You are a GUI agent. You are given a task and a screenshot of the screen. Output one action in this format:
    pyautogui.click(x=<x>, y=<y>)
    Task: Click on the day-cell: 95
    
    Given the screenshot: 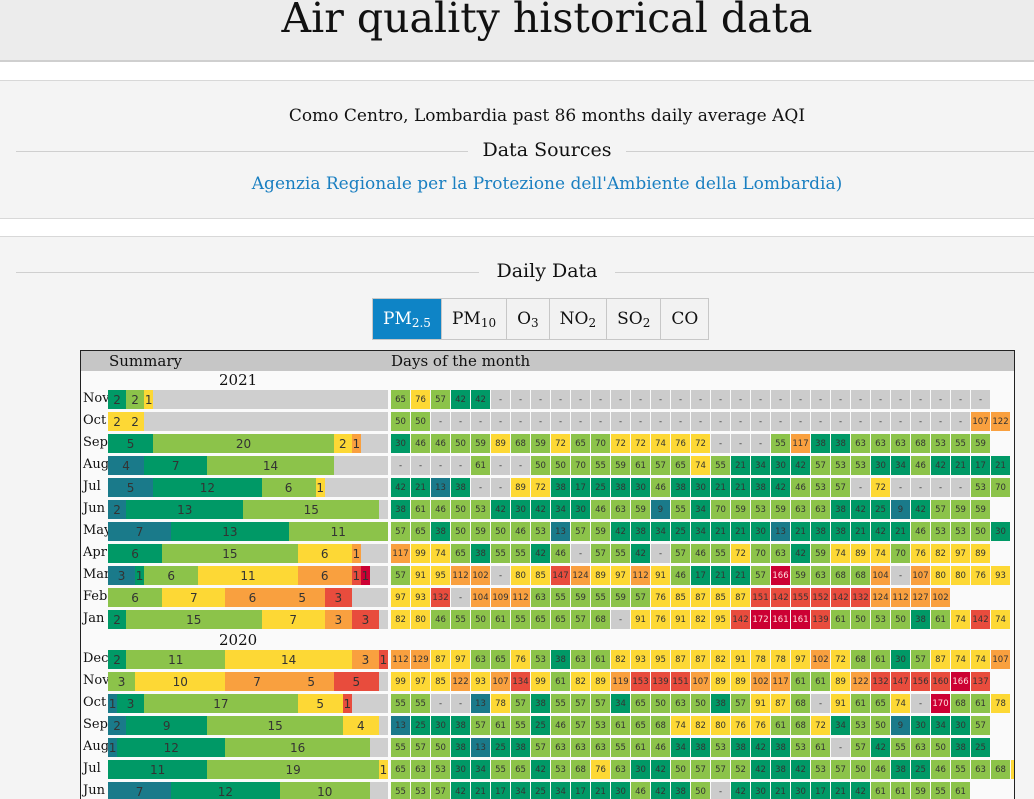 What is the action you would take?
    pyautogui.click(x=720, y=619)
    